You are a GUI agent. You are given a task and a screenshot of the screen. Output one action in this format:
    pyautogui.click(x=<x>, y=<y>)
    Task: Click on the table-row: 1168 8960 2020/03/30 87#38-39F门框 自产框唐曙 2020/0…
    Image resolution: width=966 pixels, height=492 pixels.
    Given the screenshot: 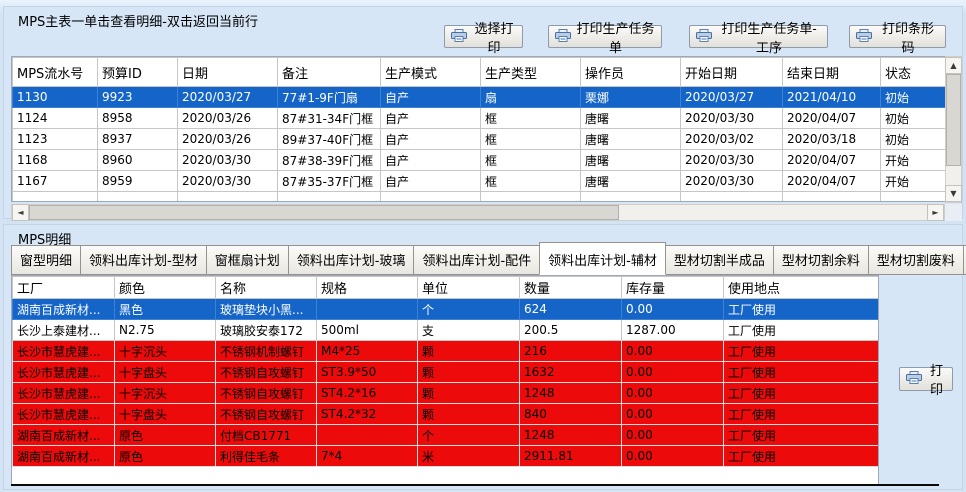 What is the action you would take?
    pyautogui.click(x=478, y=160)
    